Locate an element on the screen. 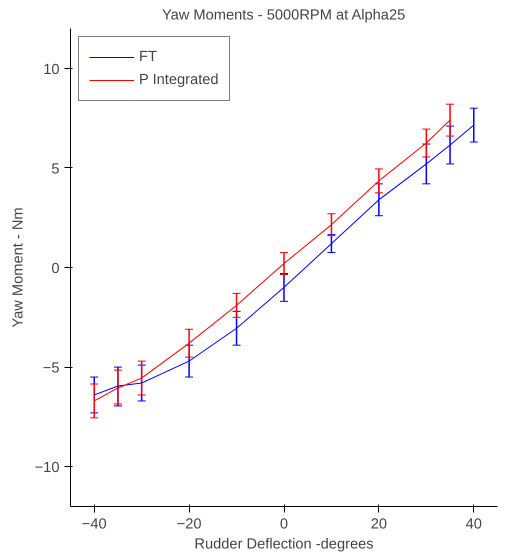 The width and height of the screenshot is (510, 559). y-tick-label: 0 is located at coordinates (55, 269).